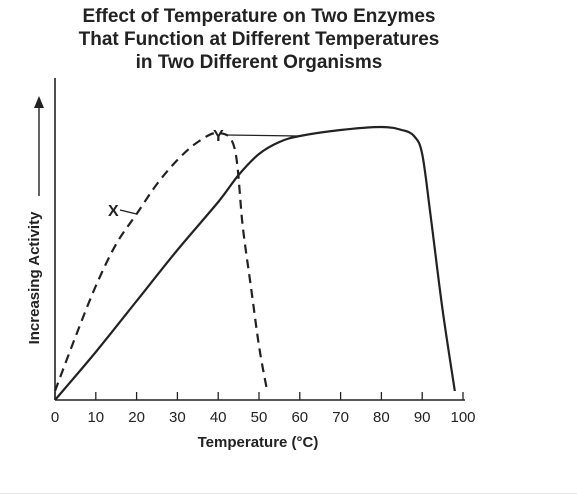  What do you see at coordinates (262, 135) in the screenshot?
I see `annotation-leader-y` at bounding box center [262, 135].